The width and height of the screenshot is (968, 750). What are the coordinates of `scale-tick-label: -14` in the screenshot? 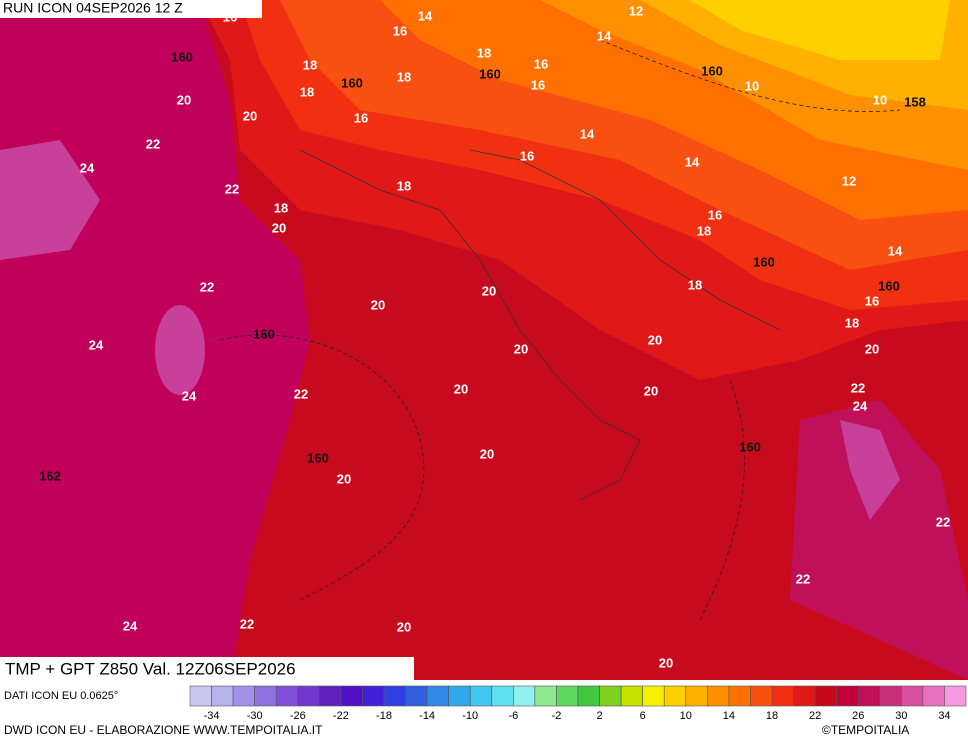 It's located at (427, 716).